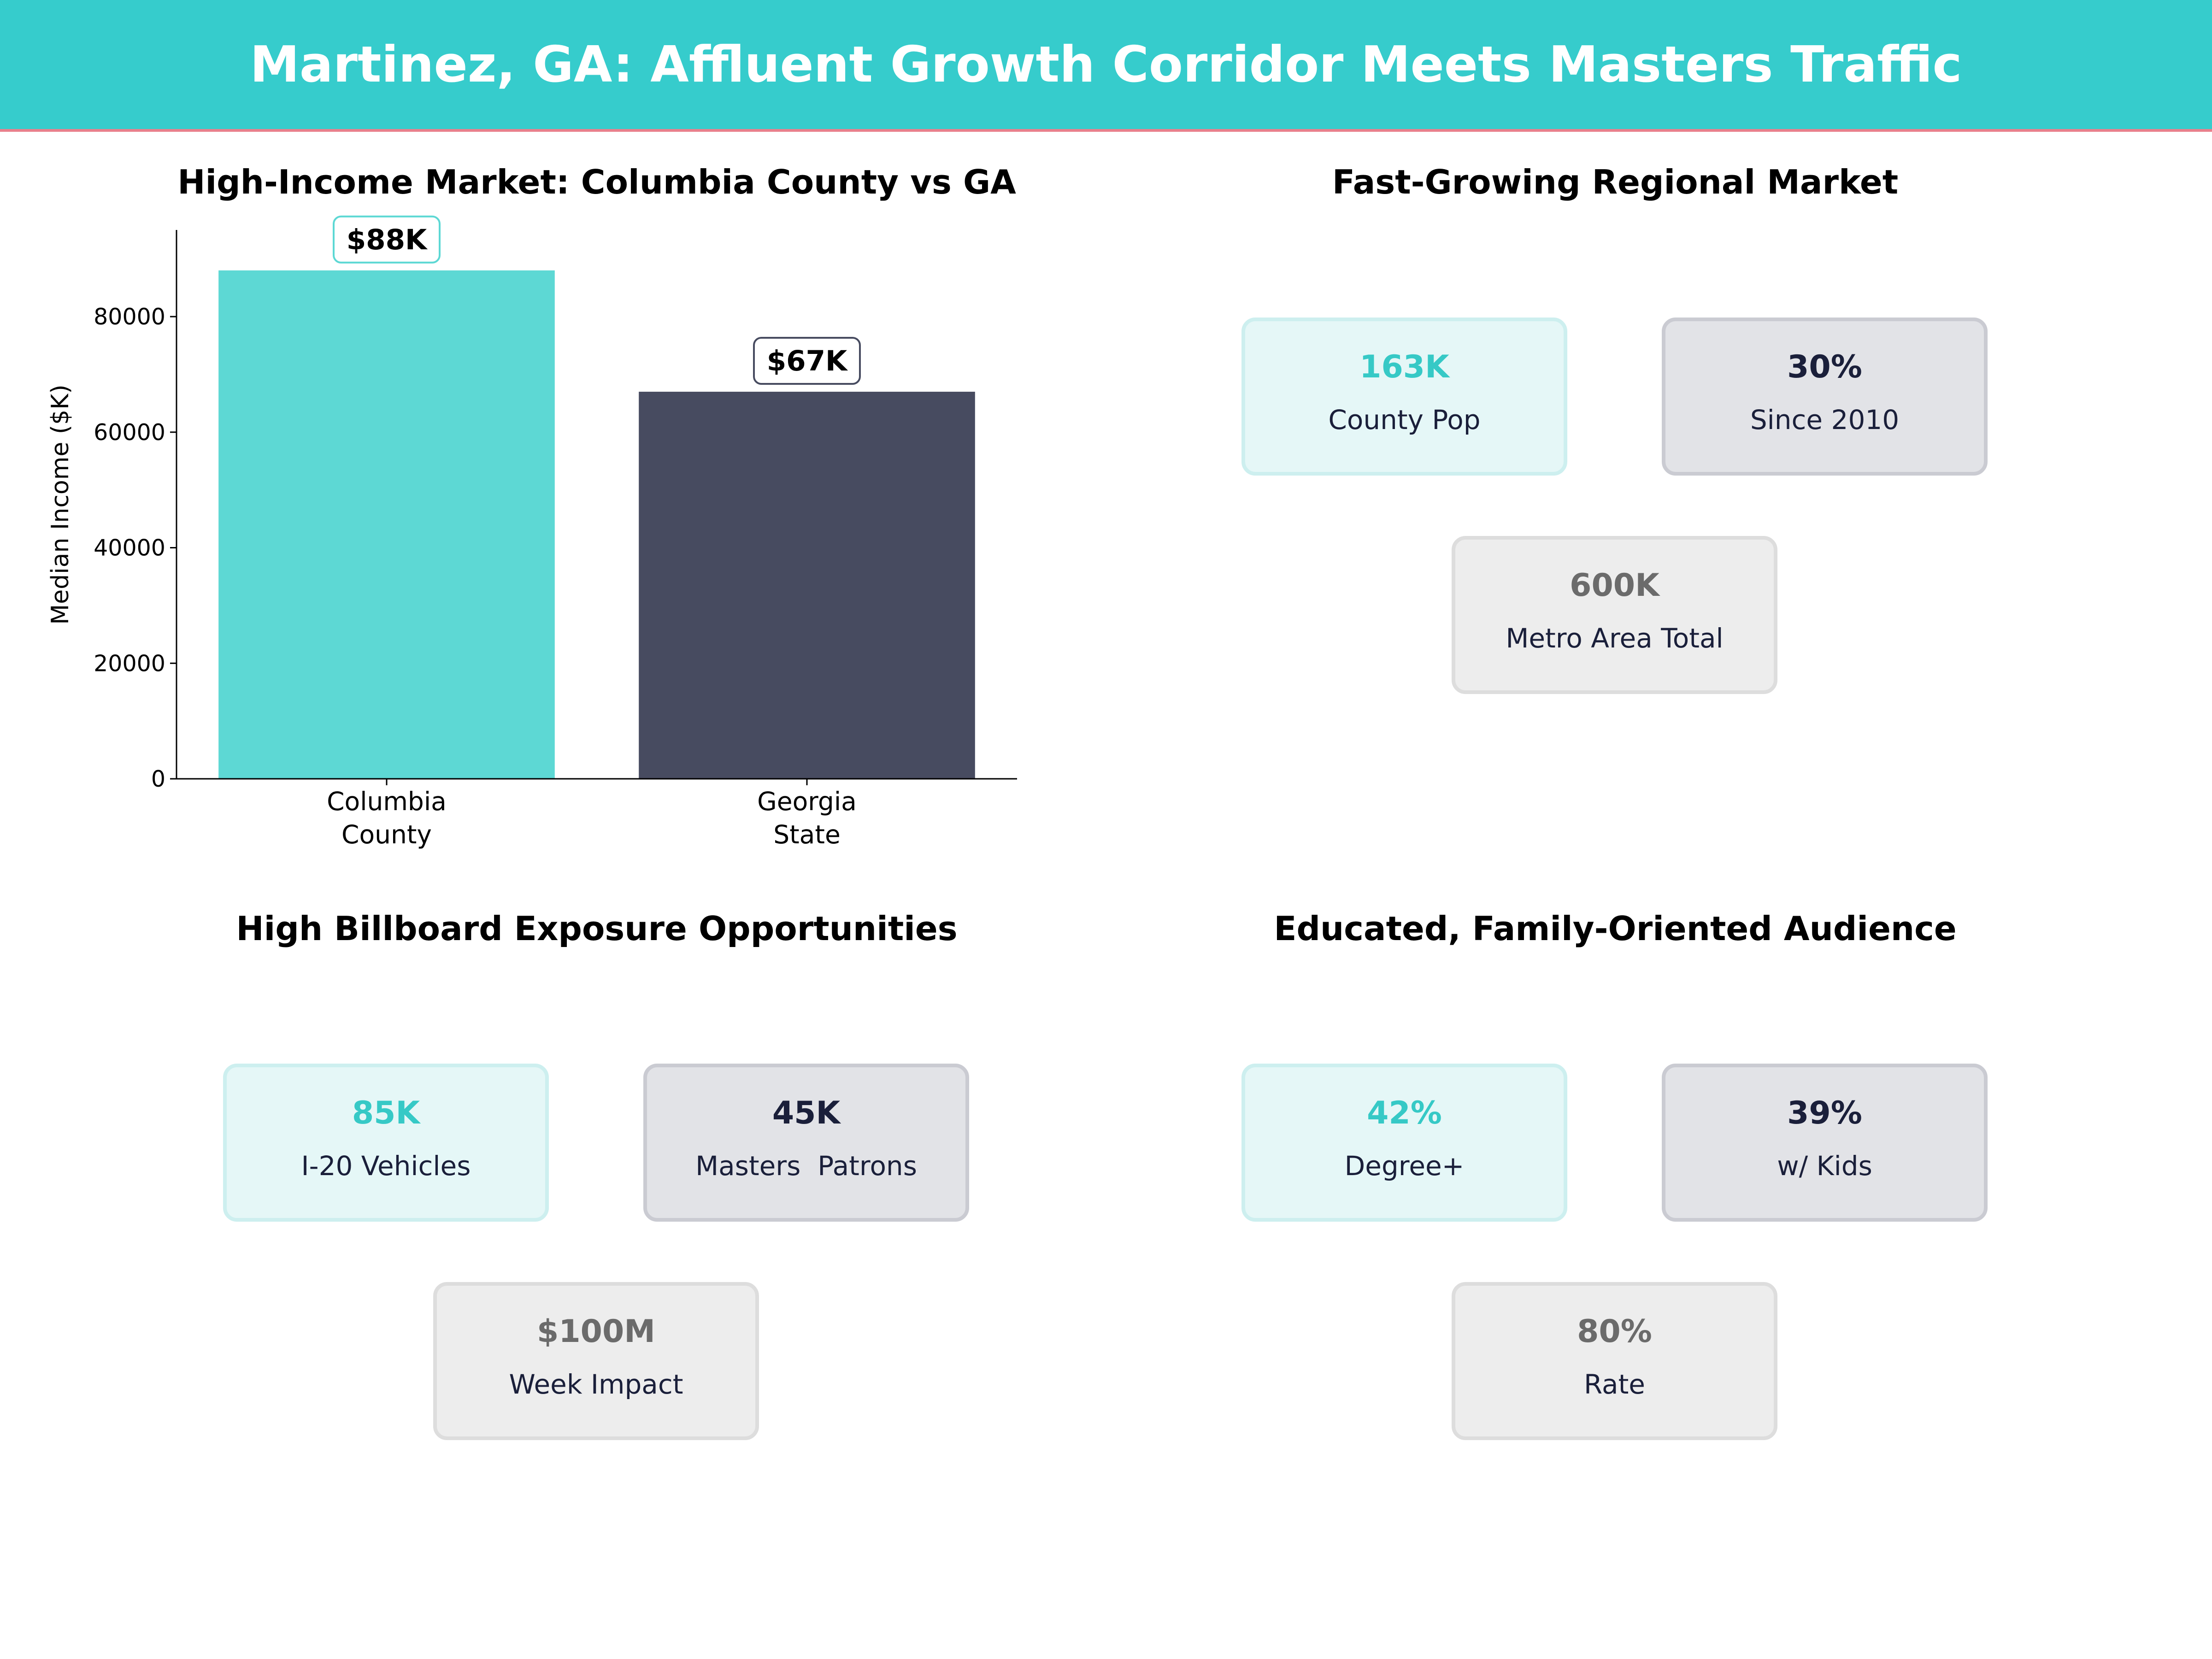 This screenshot has width=2212, height=1659. What do you see at coordinates (1824, 367) in the screenshot?
I see `stat-value: 30%` at bounding box center [1824, 367].